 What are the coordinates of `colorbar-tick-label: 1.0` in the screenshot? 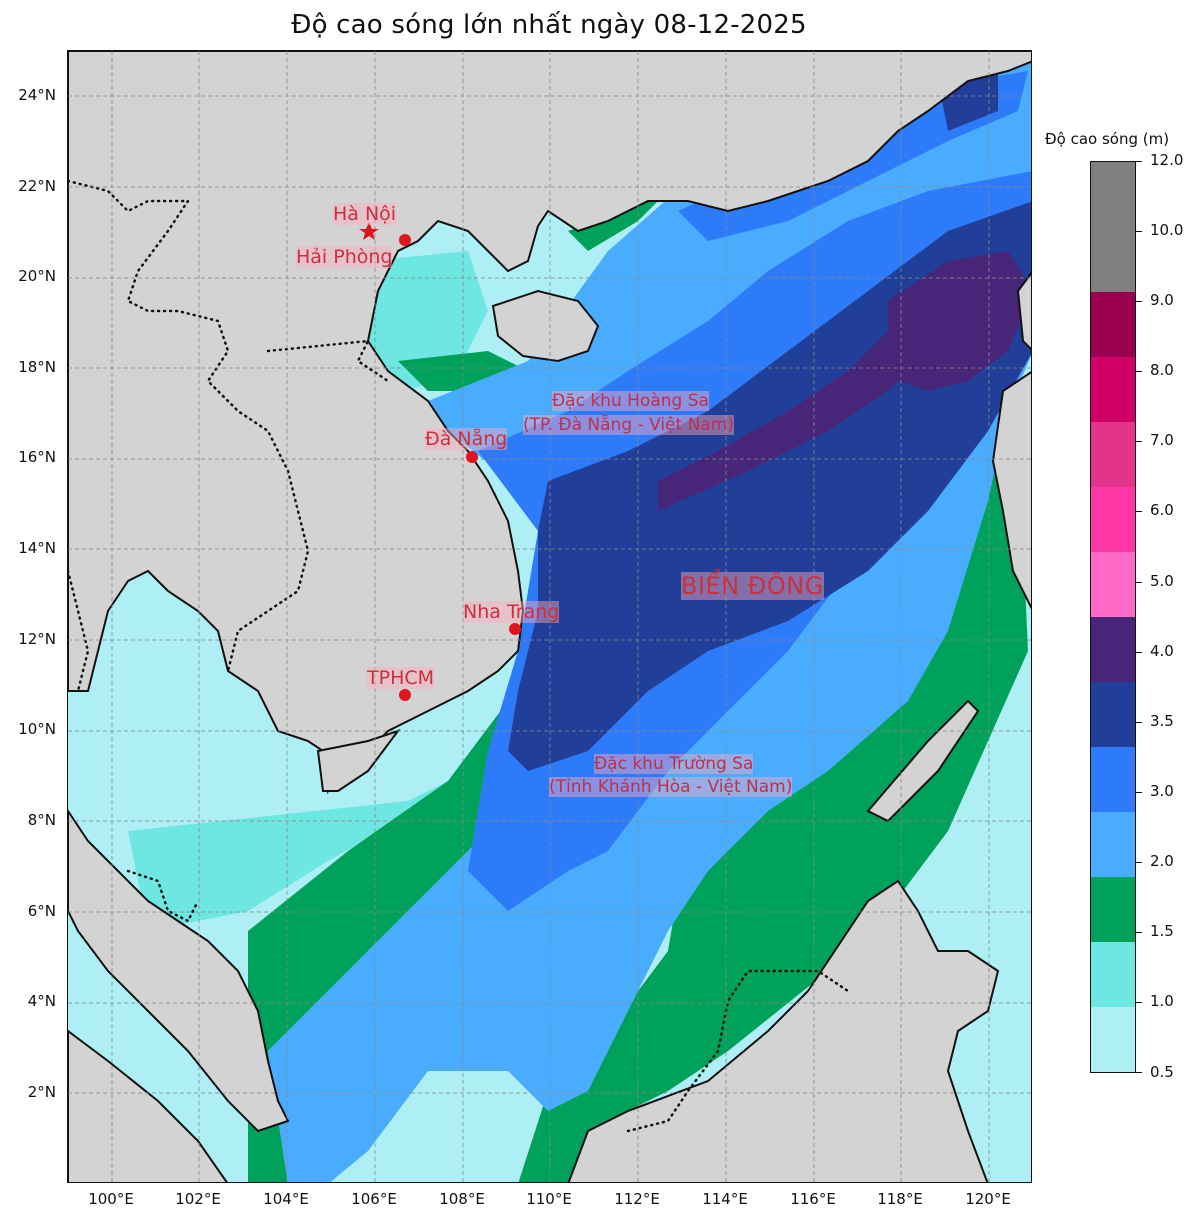 It's located at (1162, 1001).